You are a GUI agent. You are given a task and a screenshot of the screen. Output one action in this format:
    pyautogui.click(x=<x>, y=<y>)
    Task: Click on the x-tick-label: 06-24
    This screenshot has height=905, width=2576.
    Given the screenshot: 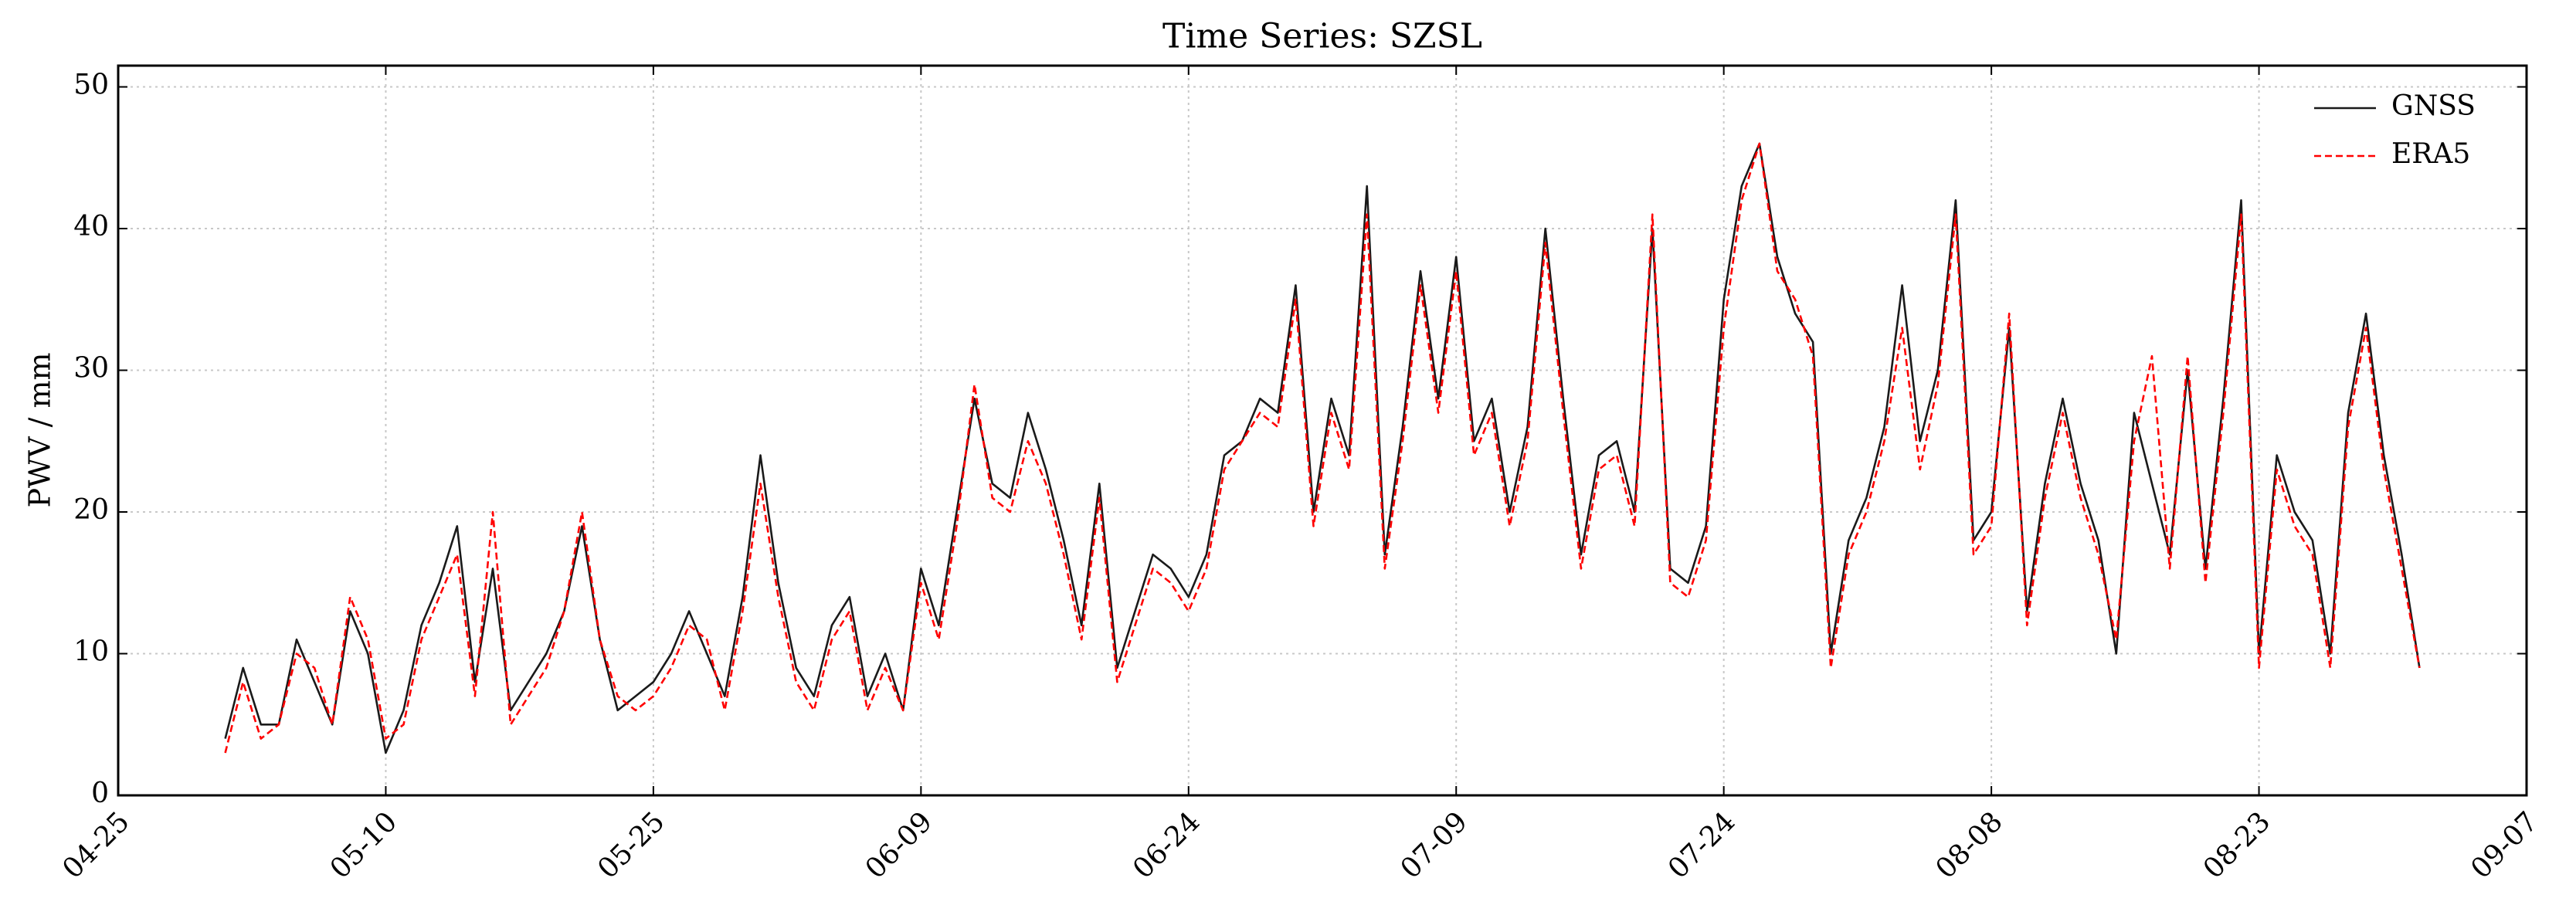 What is the action you would take?
    pyautogui.click(x=1166, y=845)
    